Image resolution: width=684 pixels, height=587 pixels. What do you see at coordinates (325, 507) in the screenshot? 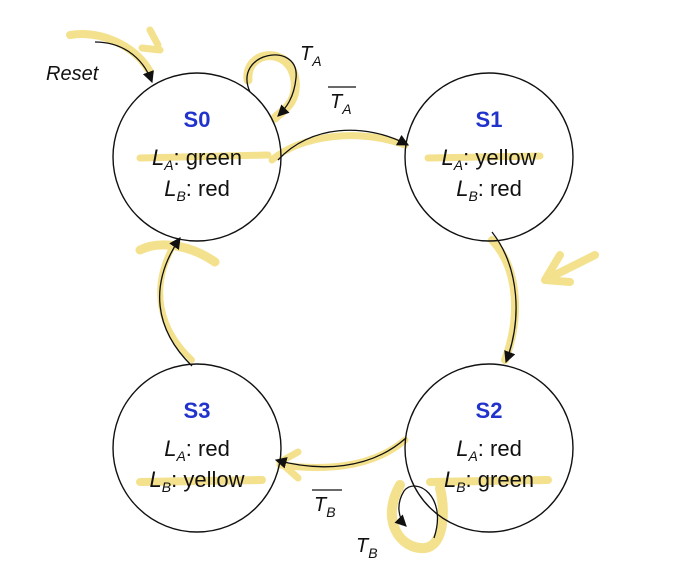
I see `svg-text: TB` at bounding box center [325, 507].